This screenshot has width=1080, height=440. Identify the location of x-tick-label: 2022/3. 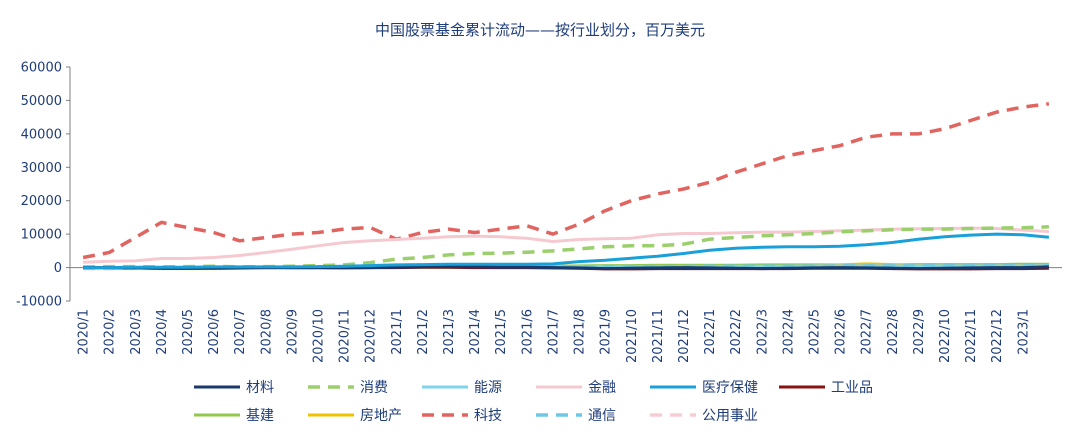
(762, 332).